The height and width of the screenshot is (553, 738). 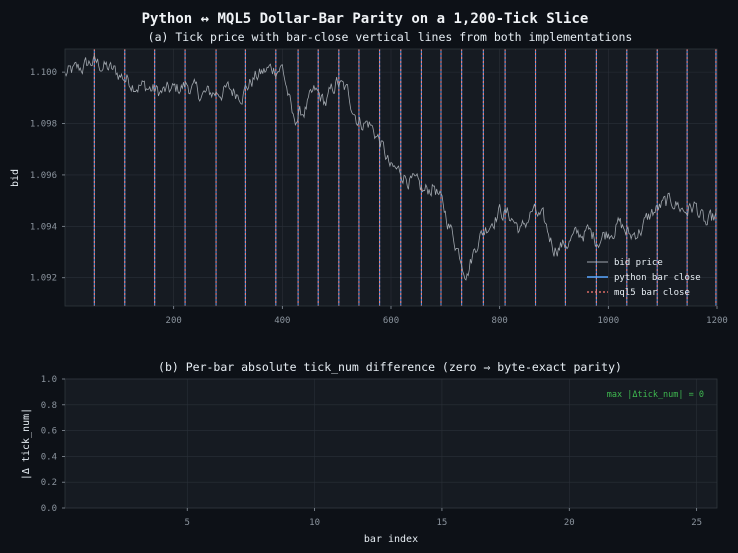 What do you see at coordinates (696, 523) in the screenshot?
I see `panel-b-x-tick-label: 25` at bounding box center [696, 523].